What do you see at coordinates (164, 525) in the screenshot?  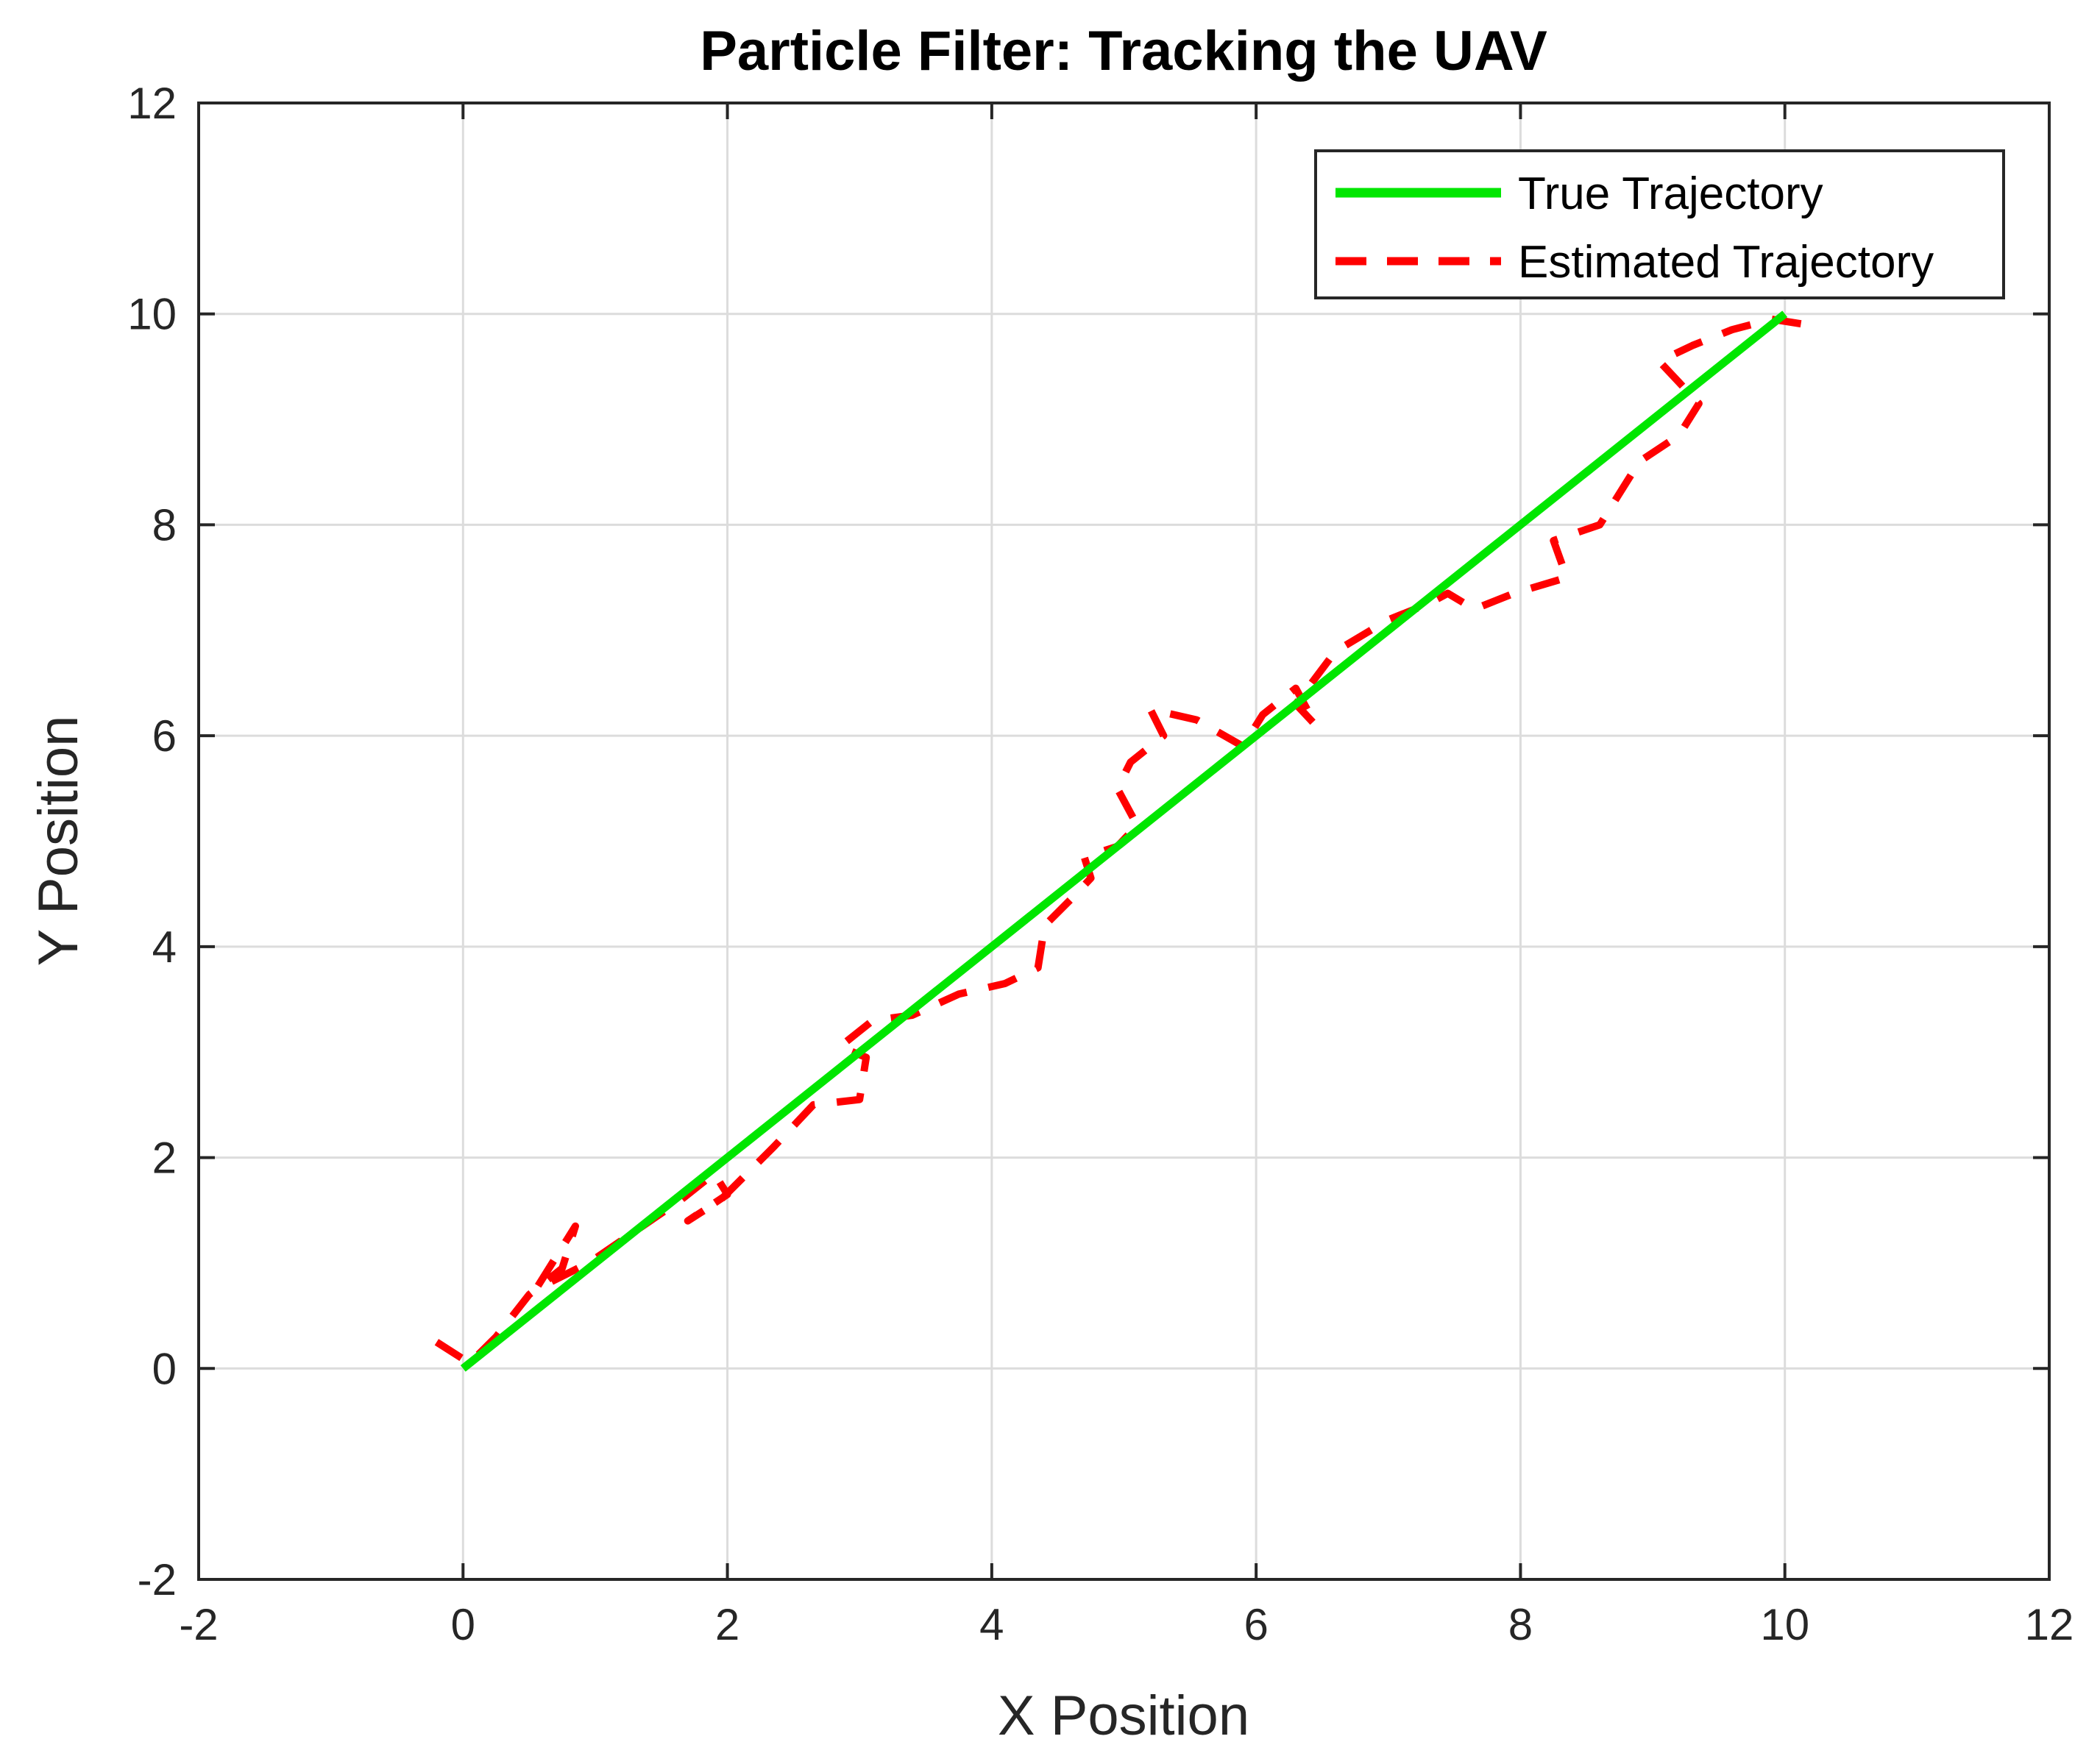 I see `y-tick-label: 8` at bounding box center [164, 525].